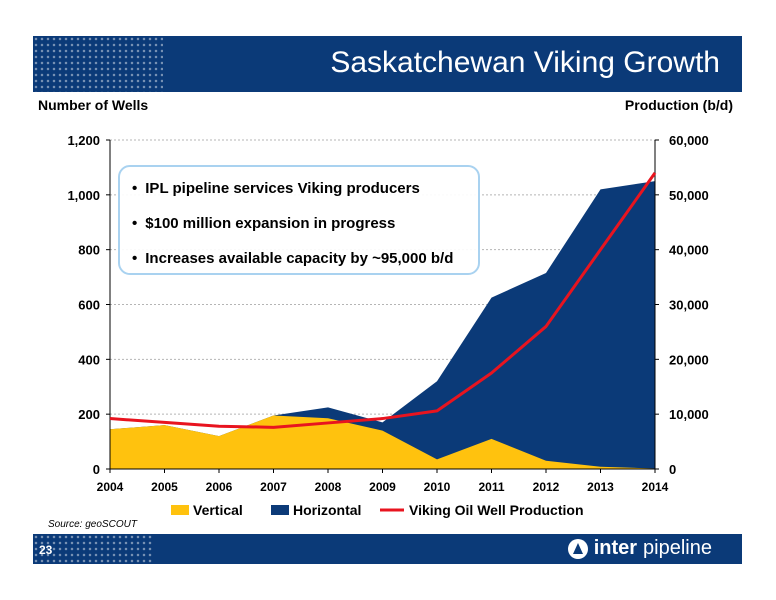  What do you see at coordinates (491, 487) in the screenshot?
I see `x-tick-label: 2011` at bounding box center [491, 487].